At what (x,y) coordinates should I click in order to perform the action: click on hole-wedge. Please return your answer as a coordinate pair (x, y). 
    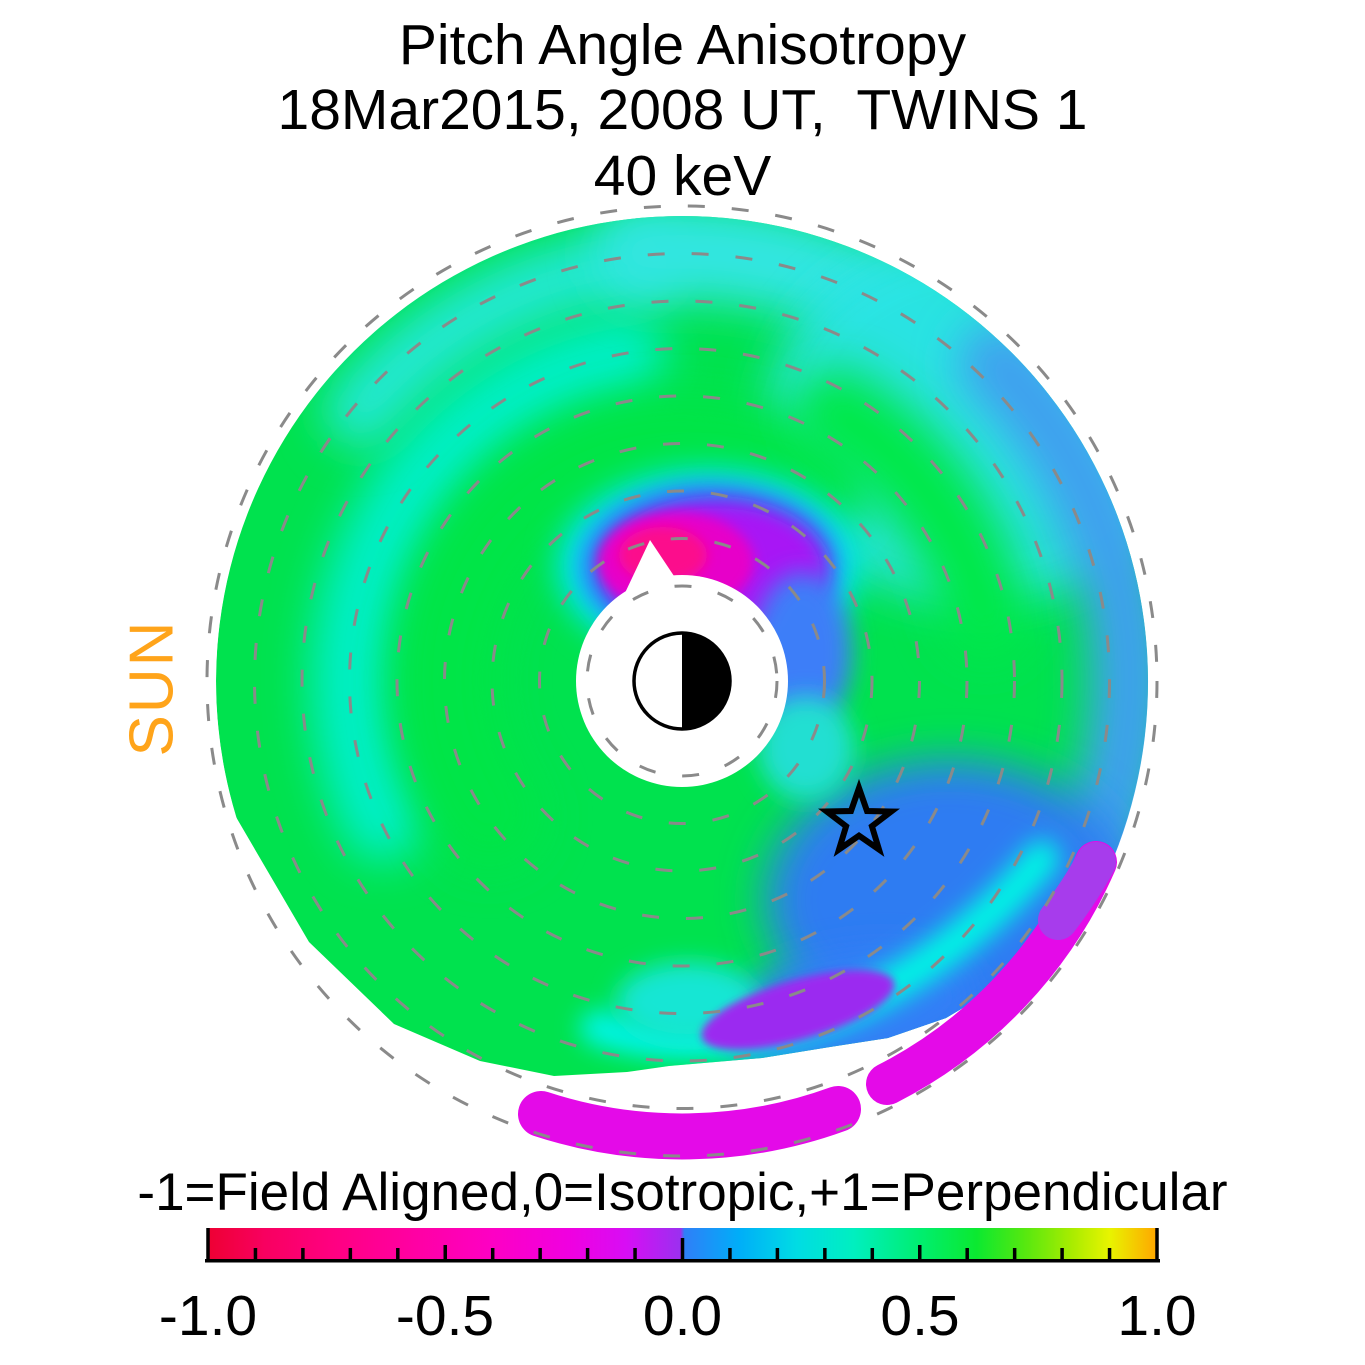
    Looking at the image, I should click on (658, 595).